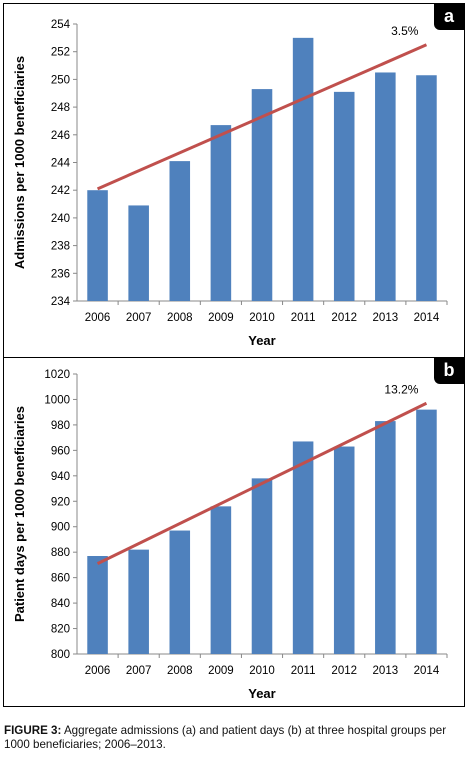 The image size is (476, 767). What do you see at coordinates (61, 302) in the screenshot?
I see `chart-a-y-tick-label: 234` at bounding box center [61, 302].